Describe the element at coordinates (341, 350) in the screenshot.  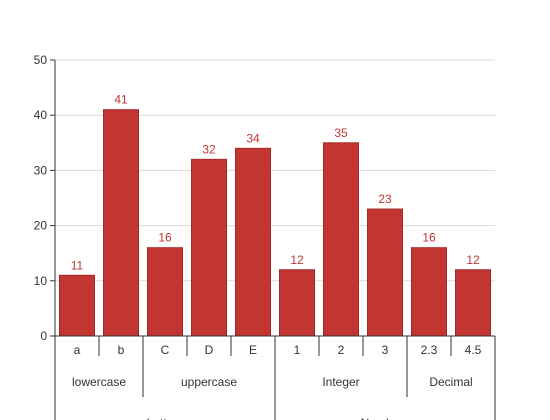
I see `x-category-label: 2` at that location.